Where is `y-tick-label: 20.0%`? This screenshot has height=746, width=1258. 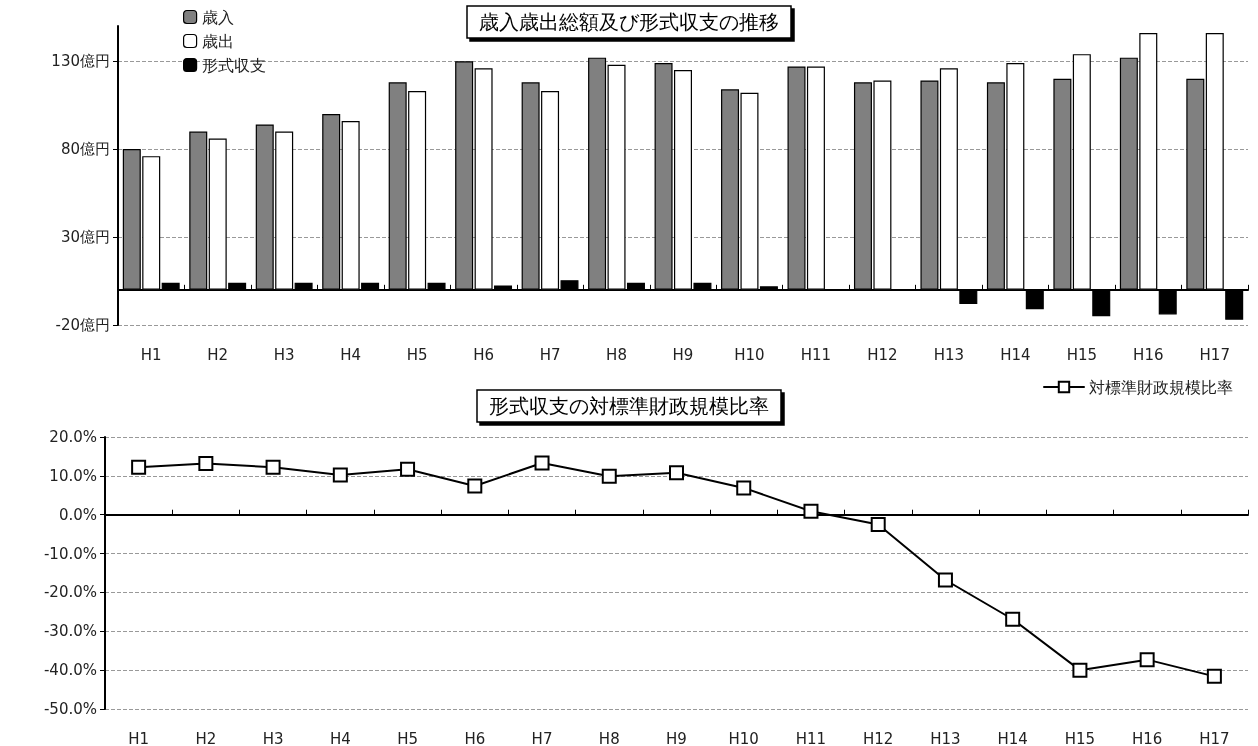
y-tick-label: 20.0% is located at coordinates (73, 437).